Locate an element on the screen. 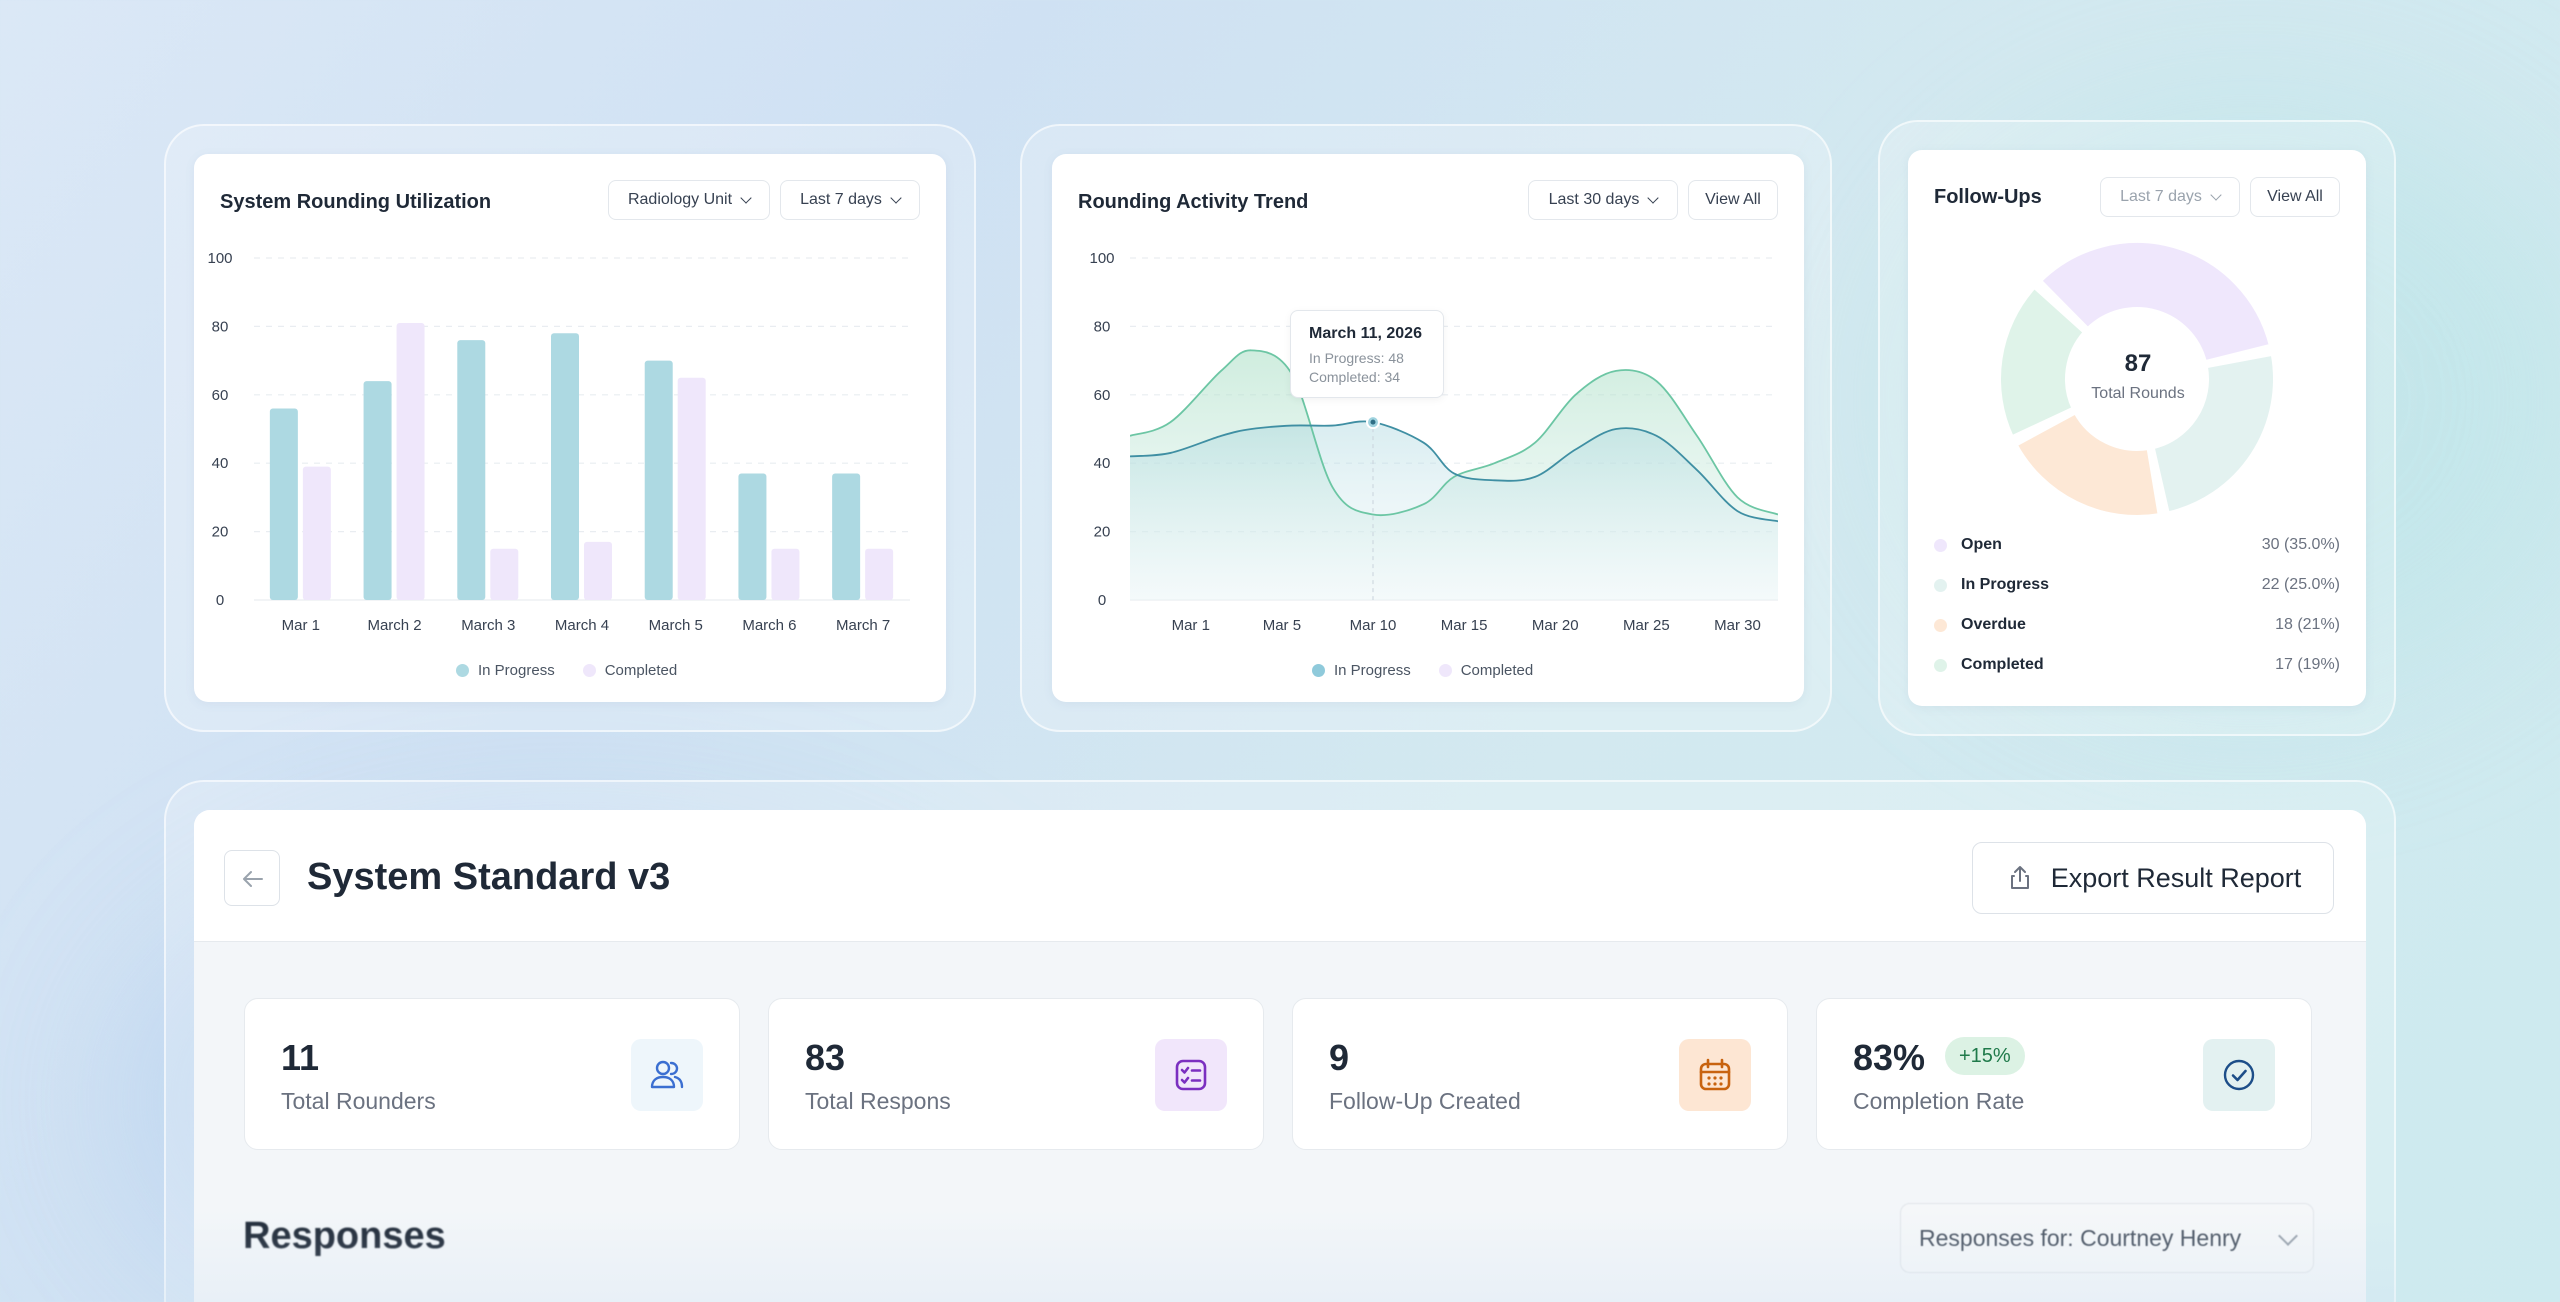  series-in-progress-area is located at coordinates (1454, 510).